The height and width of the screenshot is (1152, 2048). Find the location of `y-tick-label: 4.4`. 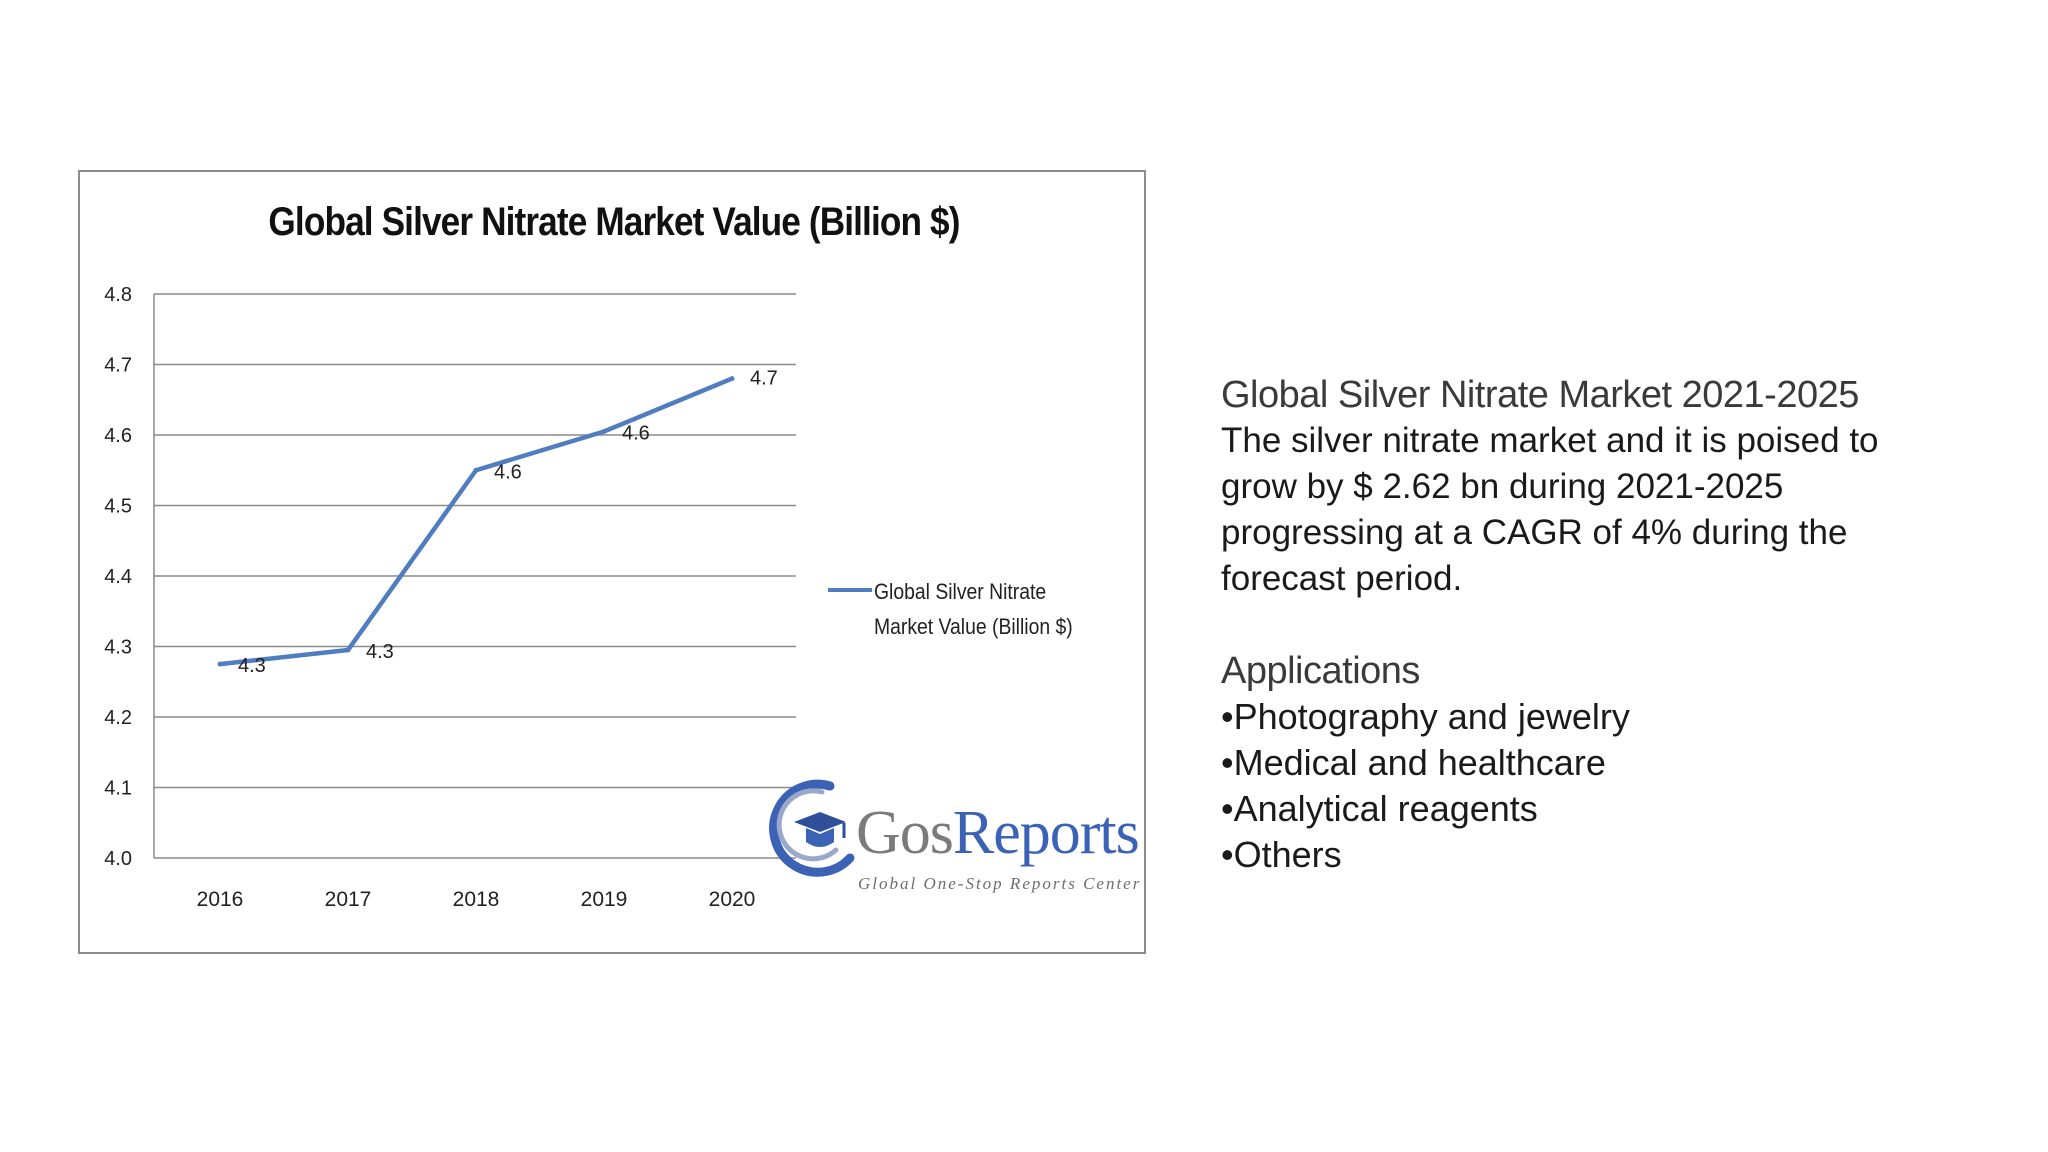

y-tick-label: 4.4 is located at coordinates (118, 577).